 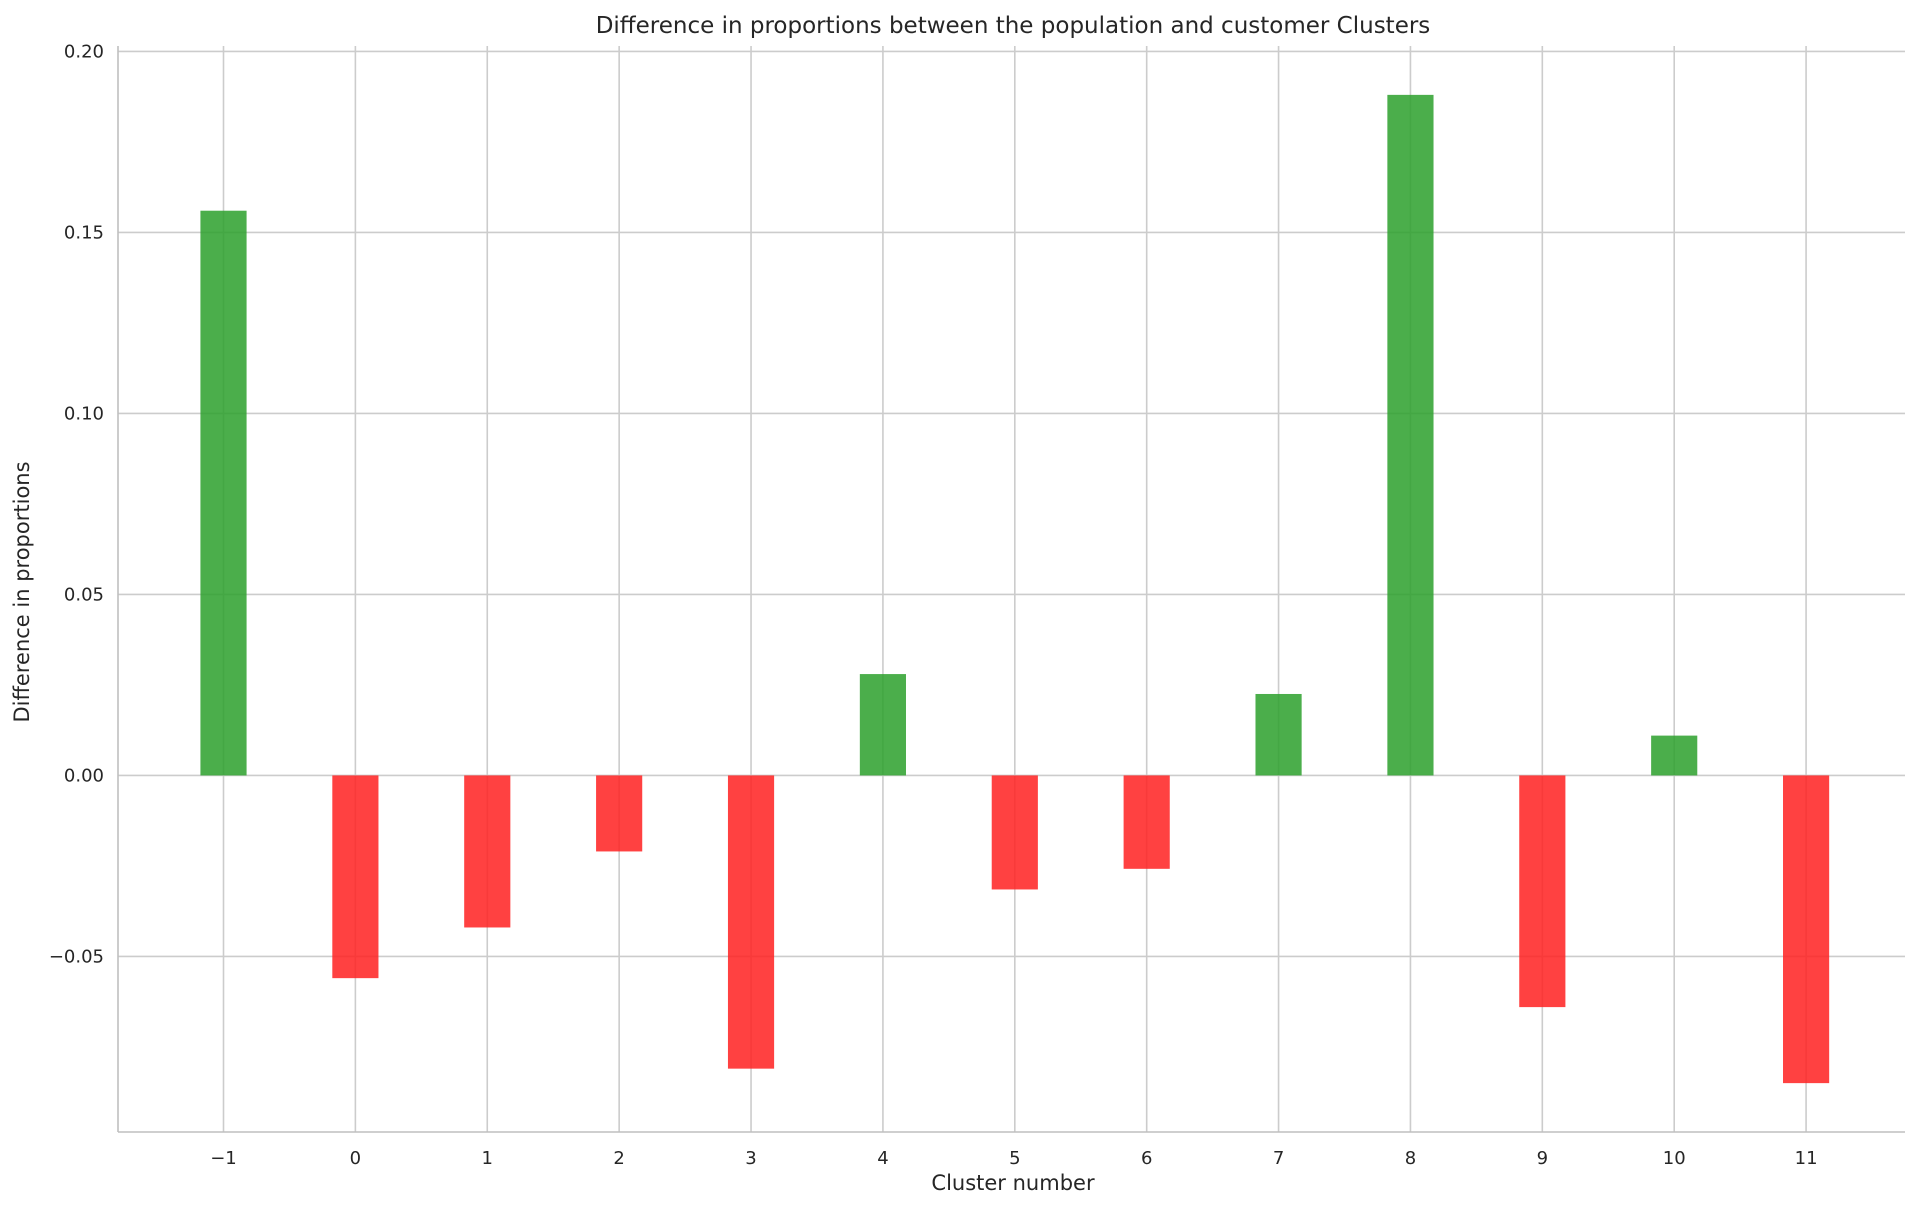 I want to click on x-tick-label: 3, so click(x=750, y=1158).